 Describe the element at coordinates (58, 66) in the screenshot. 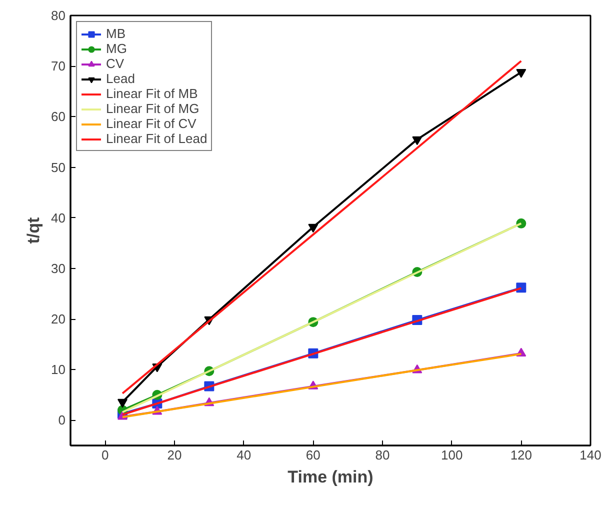

I see `y-tick-label: 70` at that location.